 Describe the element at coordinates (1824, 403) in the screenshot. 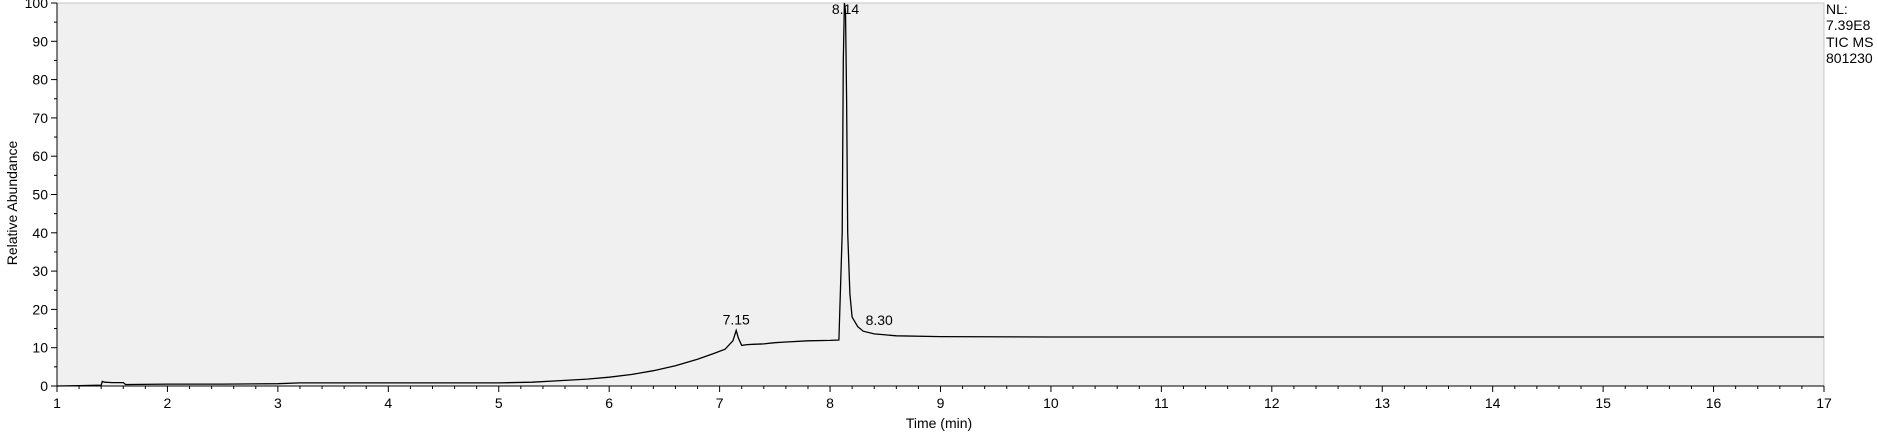

I see `x-tick-label: 17` at that location.